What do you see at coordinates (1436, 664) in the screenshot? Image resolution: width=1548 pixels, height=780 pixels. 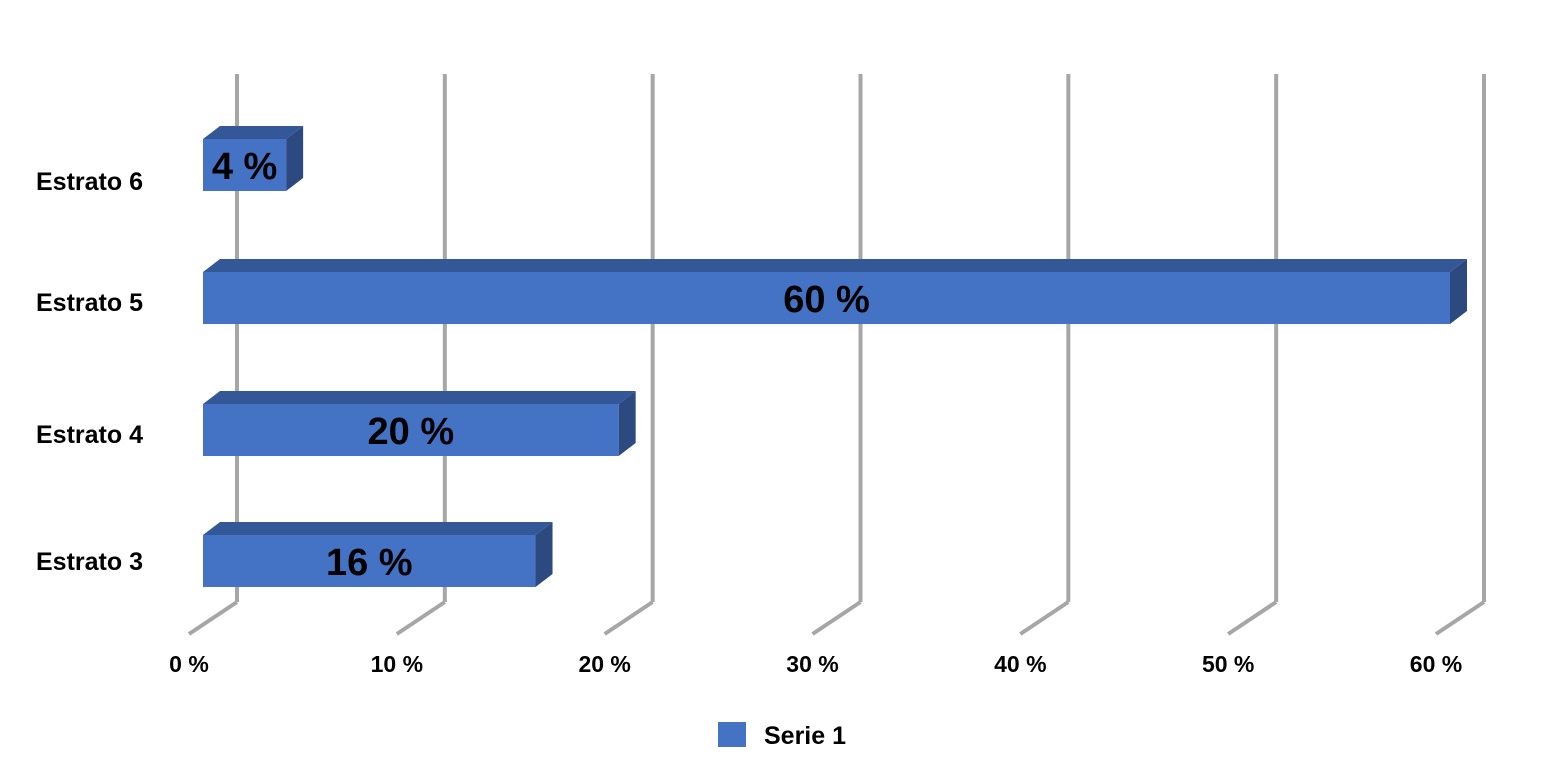 I see `x-tick-label: 60 %` at bounding box center [1436, 664].